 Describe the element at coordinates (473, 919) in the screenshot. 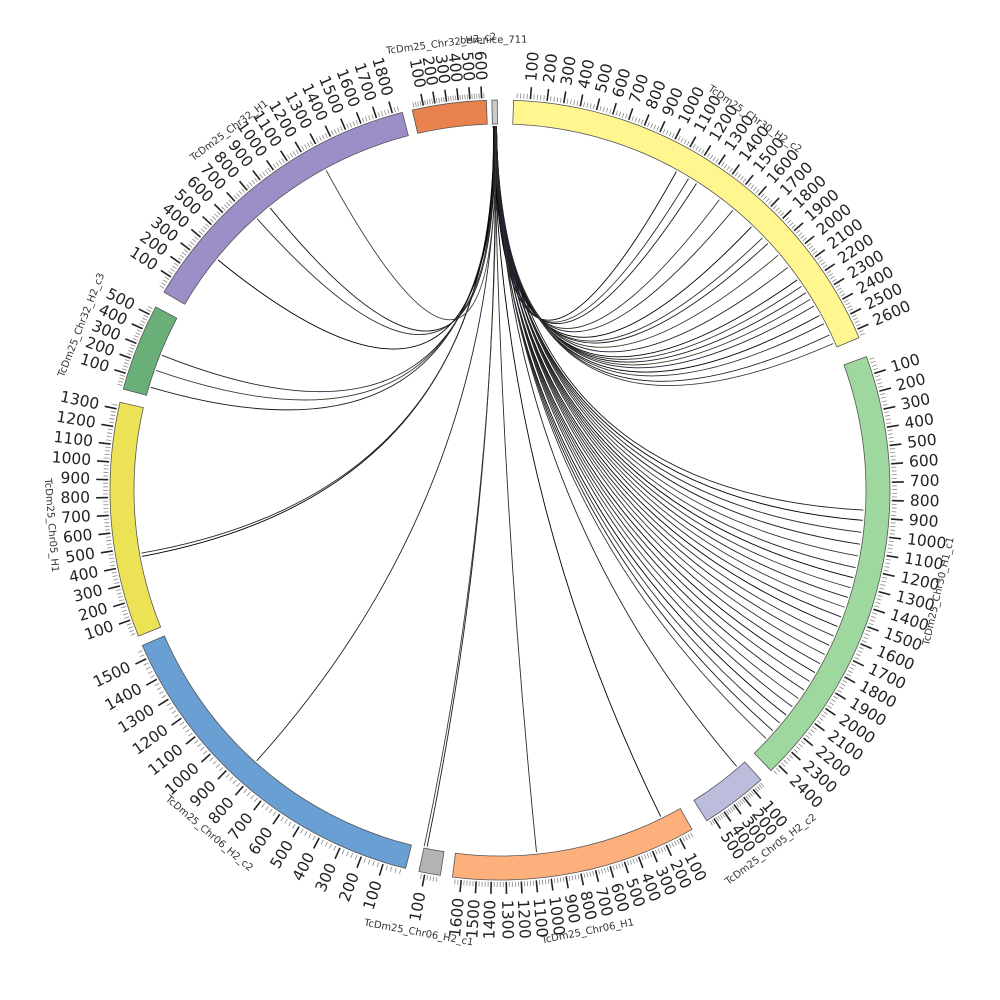

I see `tick-label: 1500` at that location.